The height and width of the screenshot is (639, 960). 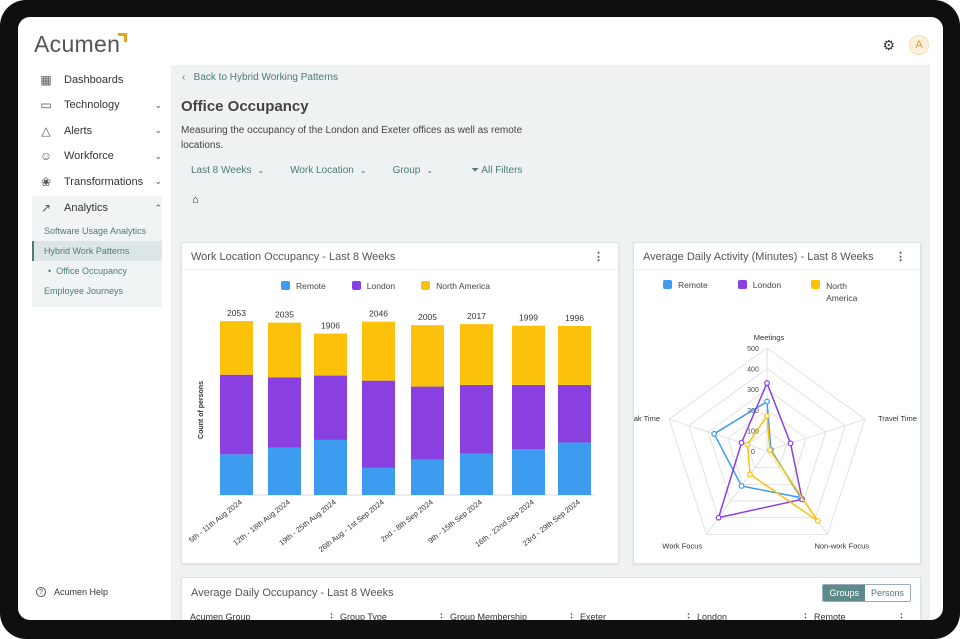 I want to click on help-link: ? Acumen Help, so click(x=72, y=592).